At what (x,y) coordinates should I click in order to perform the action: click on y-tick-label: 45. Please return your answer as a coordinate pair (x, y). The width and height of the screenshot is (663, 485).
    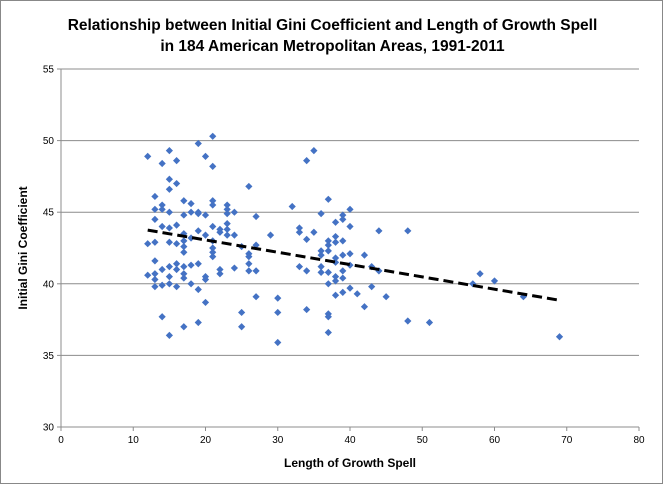
    Looking at the image, I should click on (49, 213).